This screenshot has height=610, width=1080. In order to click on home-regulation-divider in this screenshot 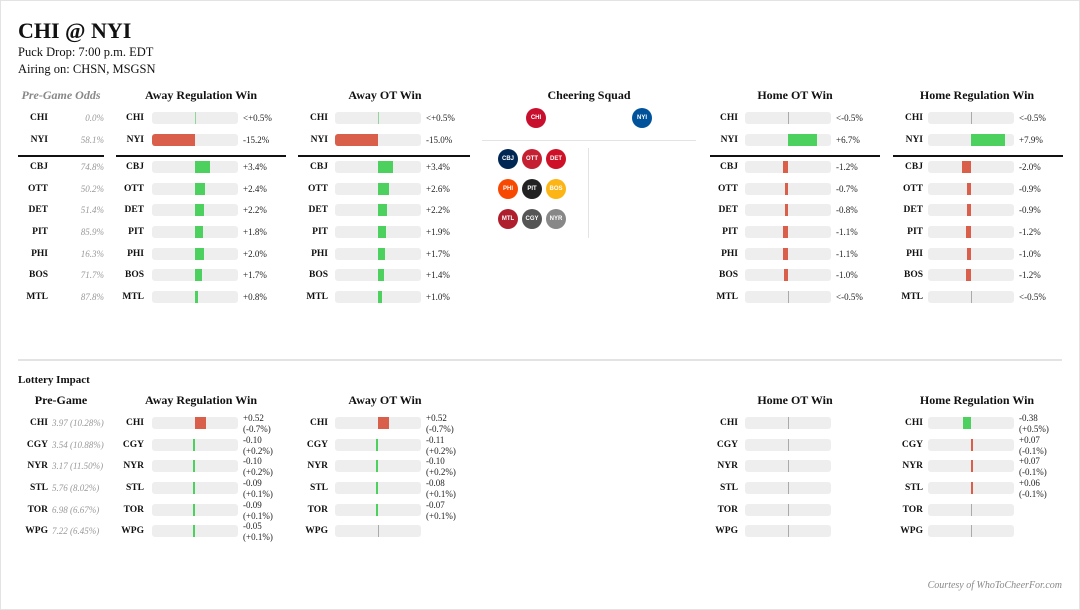, I will do `click(978, 156)`.